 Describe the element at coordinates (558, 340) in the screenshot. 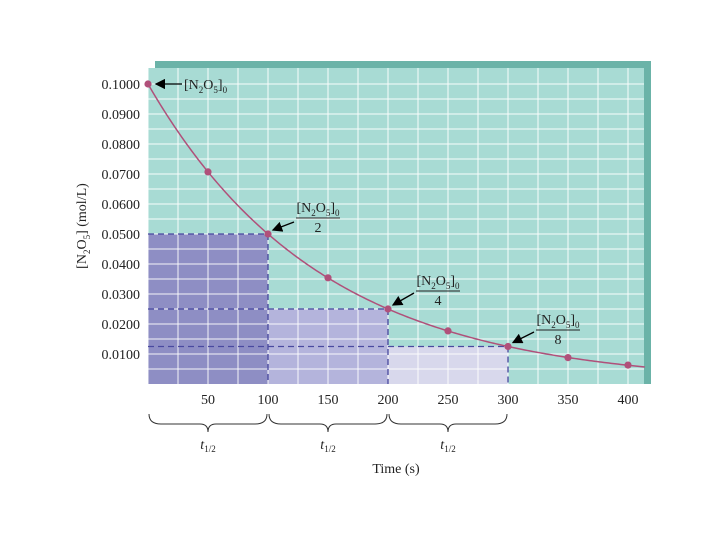

I see `fraction-denominator: 8` at that location.